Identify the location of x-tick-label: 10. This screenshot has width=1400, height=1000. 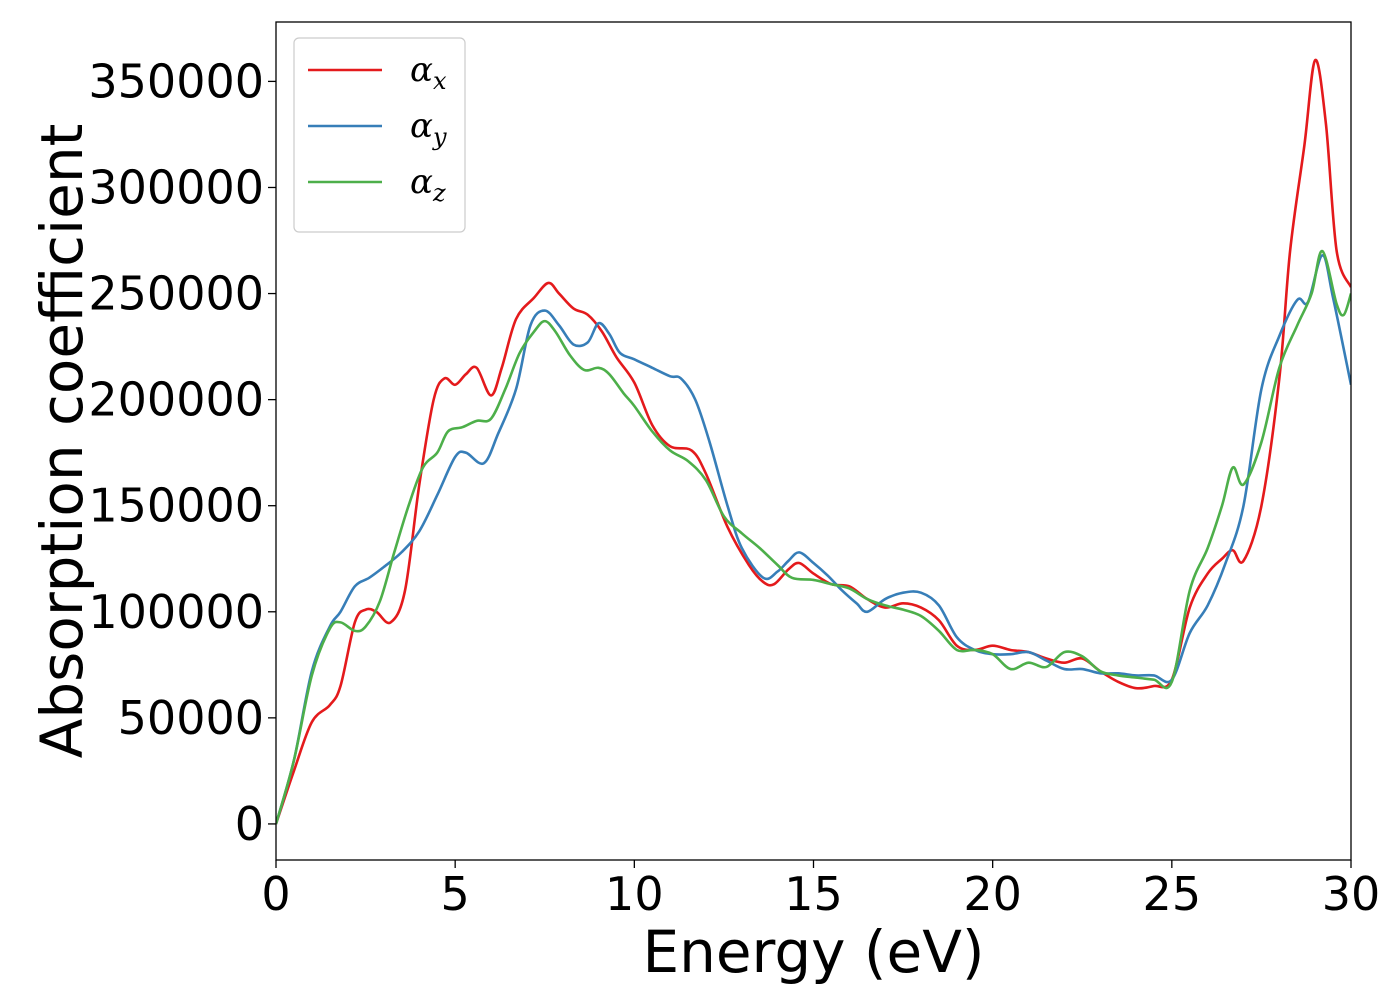
(634, 894).